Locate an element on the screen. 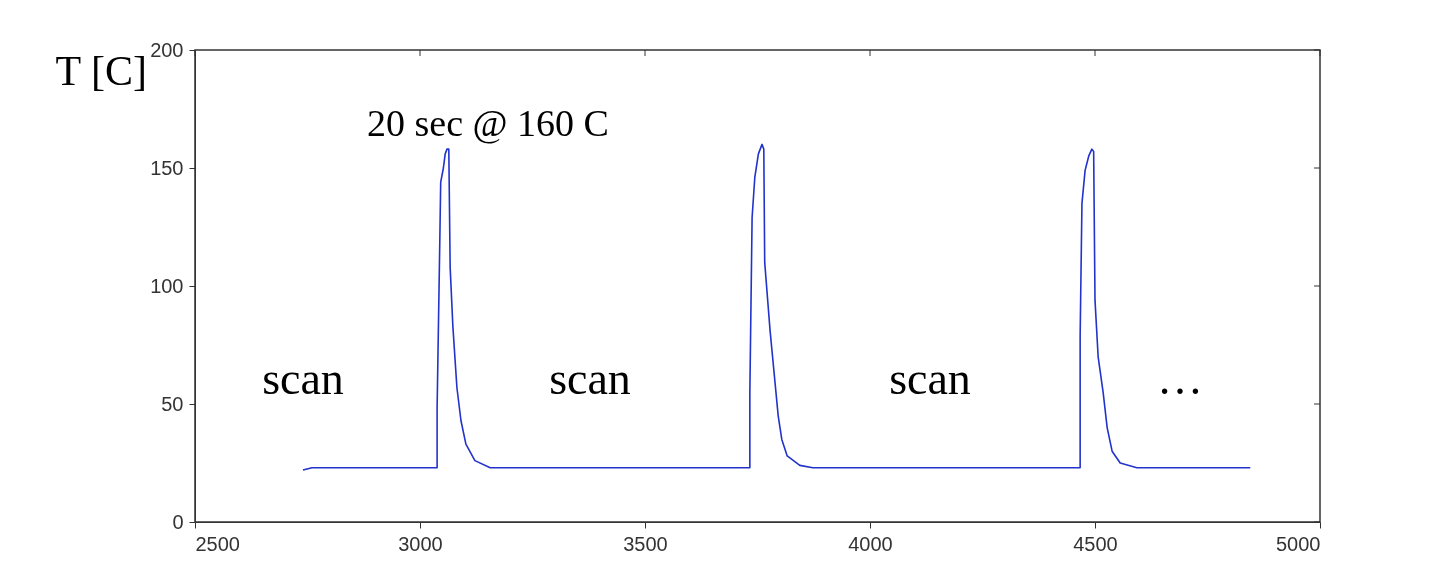  annotation: 20 sec @ 160 C is located at coordinates (488, 123).